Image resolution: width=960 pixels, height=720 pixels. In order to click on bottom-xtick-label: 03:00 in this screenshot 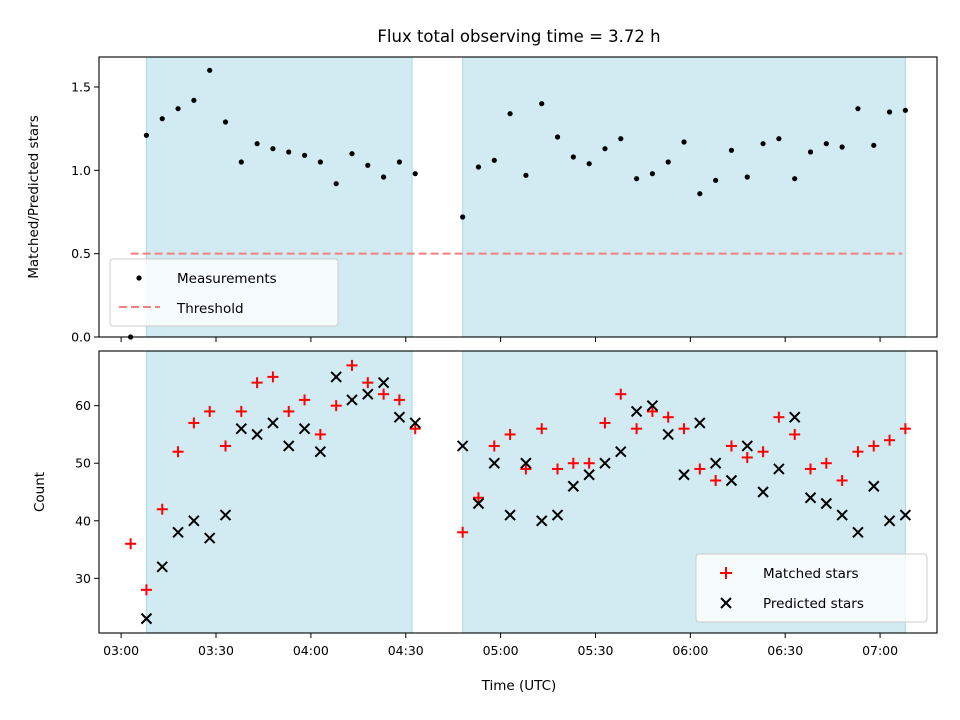, I will do `click(121, 650)`.